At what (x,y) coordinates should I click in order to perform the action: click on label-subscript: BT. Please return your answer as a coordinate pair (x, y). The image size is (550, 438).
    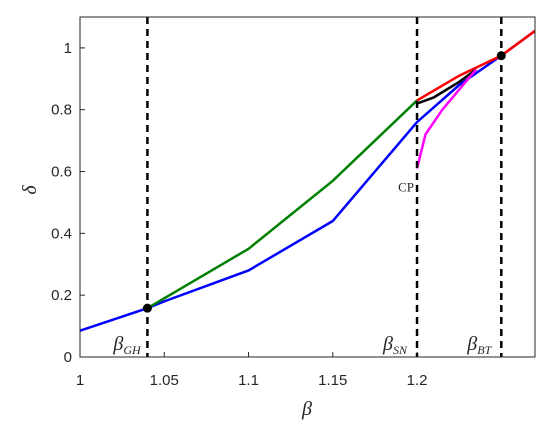
    Looking at the image, I should click on (484, 350).